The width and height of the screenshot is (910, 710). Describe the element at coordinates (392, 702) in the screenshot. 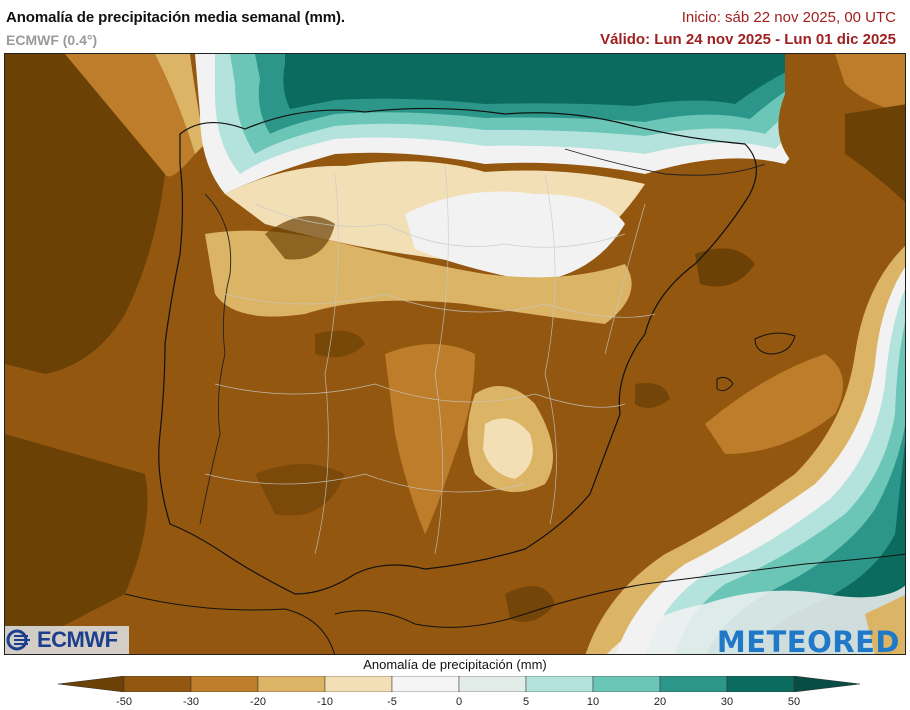

I see `colorbar-tick-label: -5` at that location.